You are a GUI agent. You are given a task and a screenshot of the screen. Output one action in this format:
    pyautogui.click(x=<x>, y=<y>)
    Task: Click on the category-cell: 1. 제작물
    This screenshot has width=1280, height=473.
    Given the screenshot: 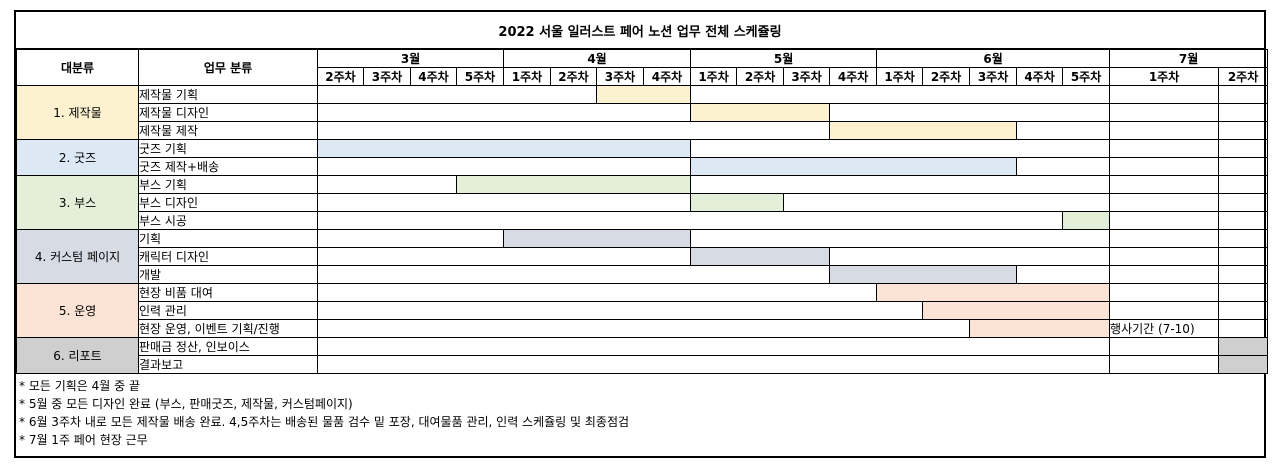 What is the action you would take?
    pyautogui.click(x=77, y=112)
    